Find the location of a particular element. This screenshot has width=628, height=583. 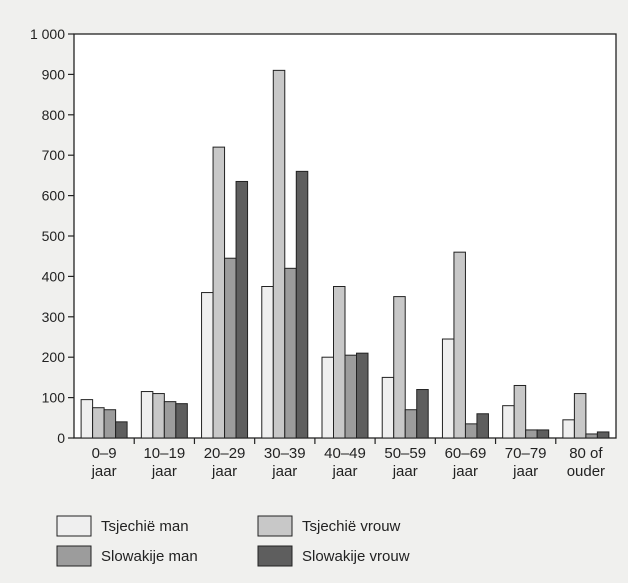

y-tick-label: 800 is located at coordinates (54, 115).